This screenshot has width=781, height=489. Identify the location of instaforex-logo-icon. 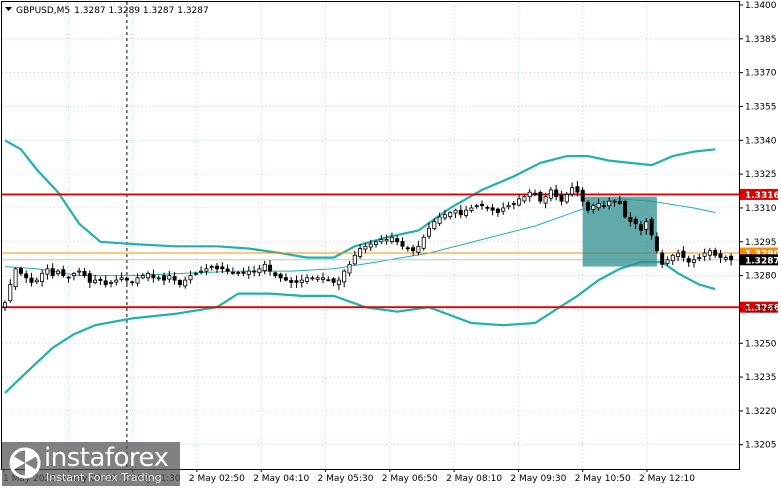
(25, 463).